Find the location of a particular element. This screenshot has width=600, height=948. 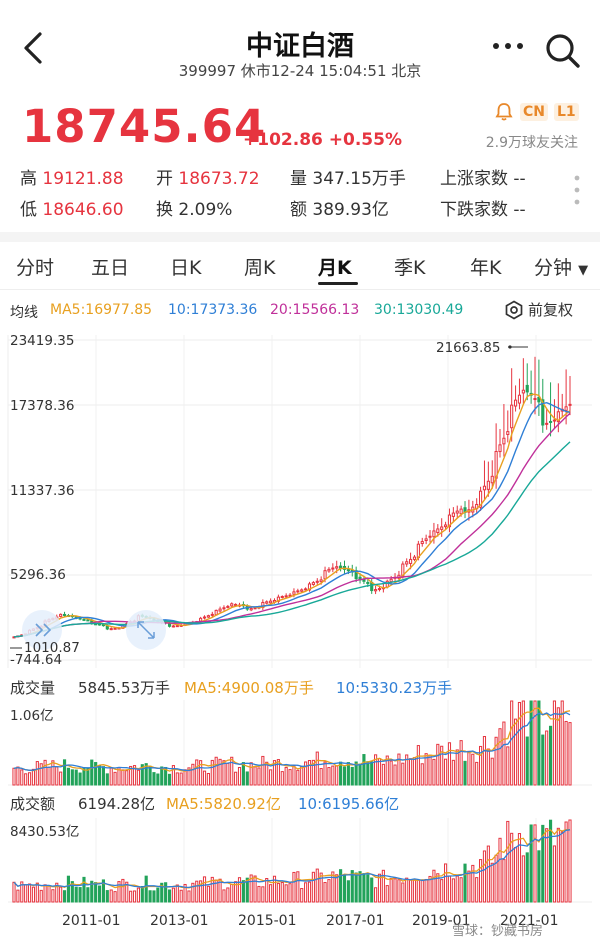

tab-intraday: 分时 is located at coordinates (35, 268).